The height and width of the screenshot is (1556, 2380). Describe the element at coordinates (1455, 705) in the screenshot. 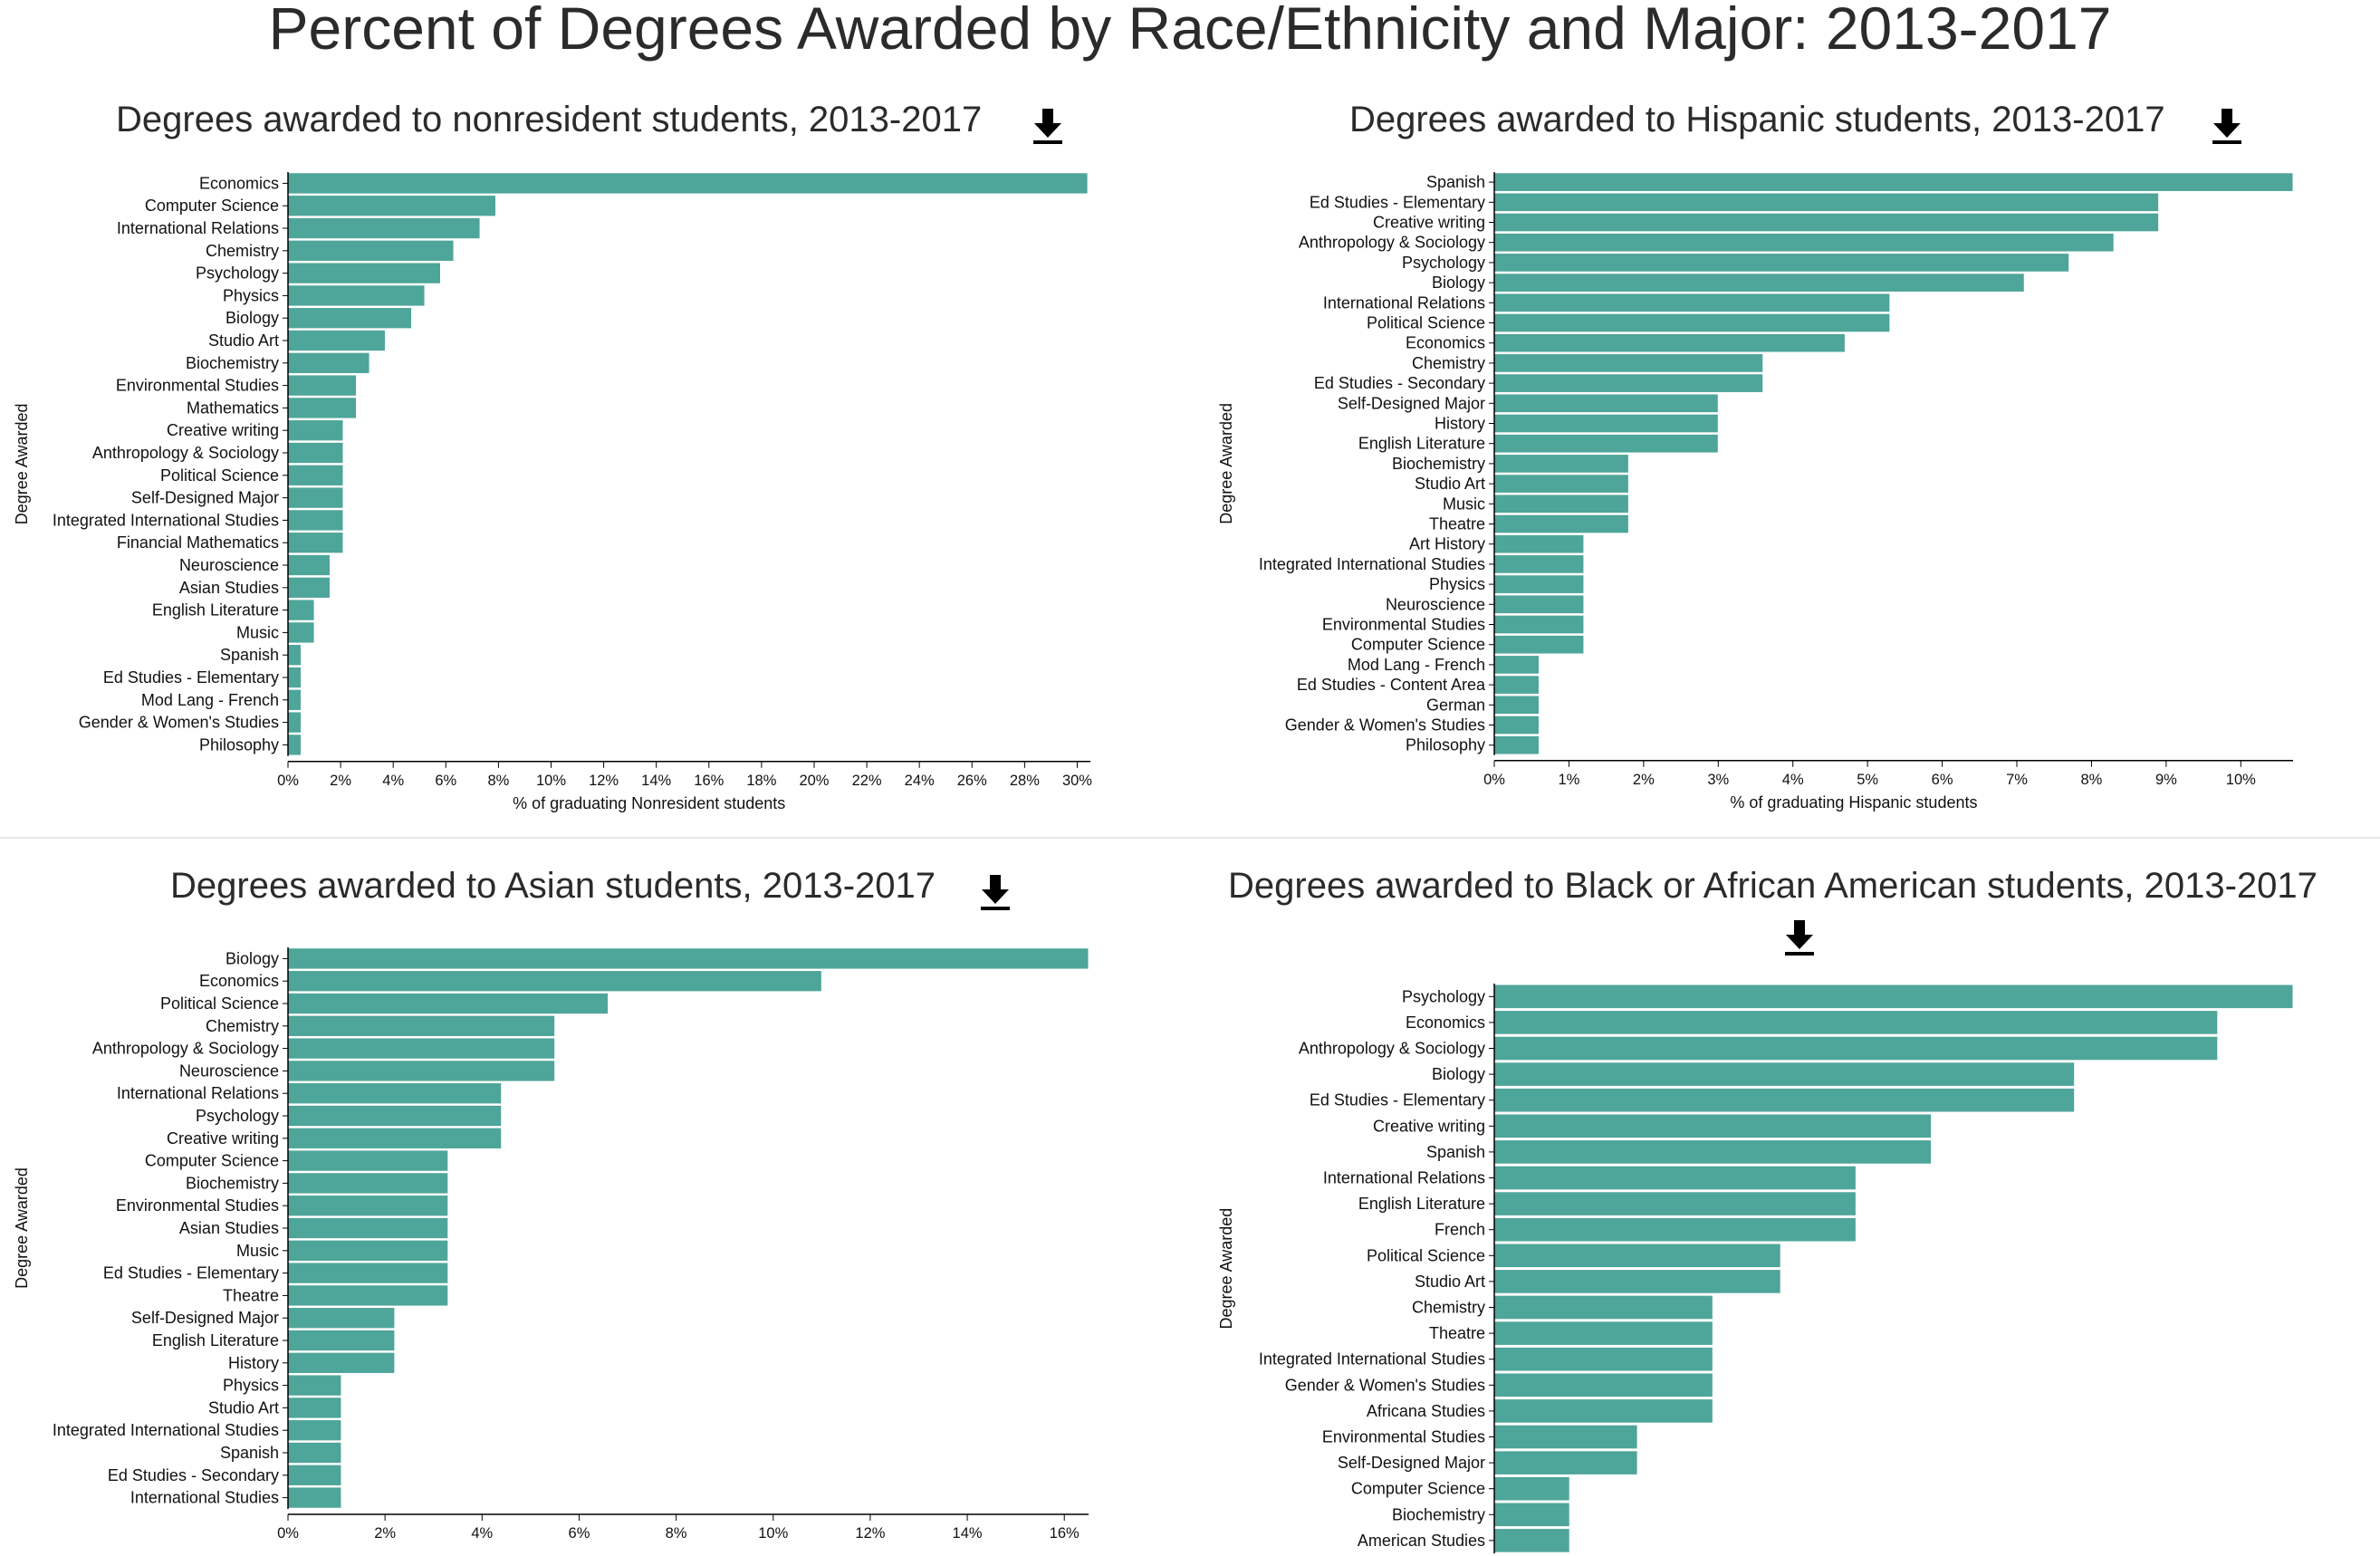

I see `y-tick-label: German` at that location.